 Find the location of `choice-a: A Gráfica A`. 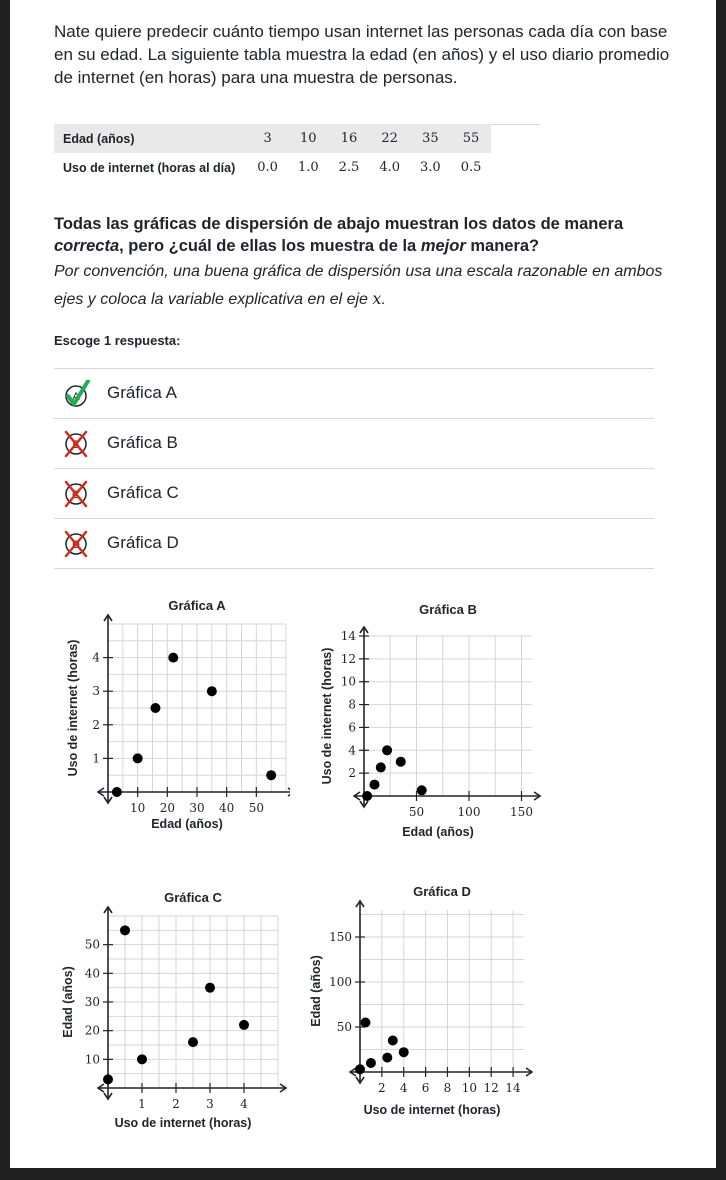

choice-a: A Gráfica A is located at coordinates (354, 394).